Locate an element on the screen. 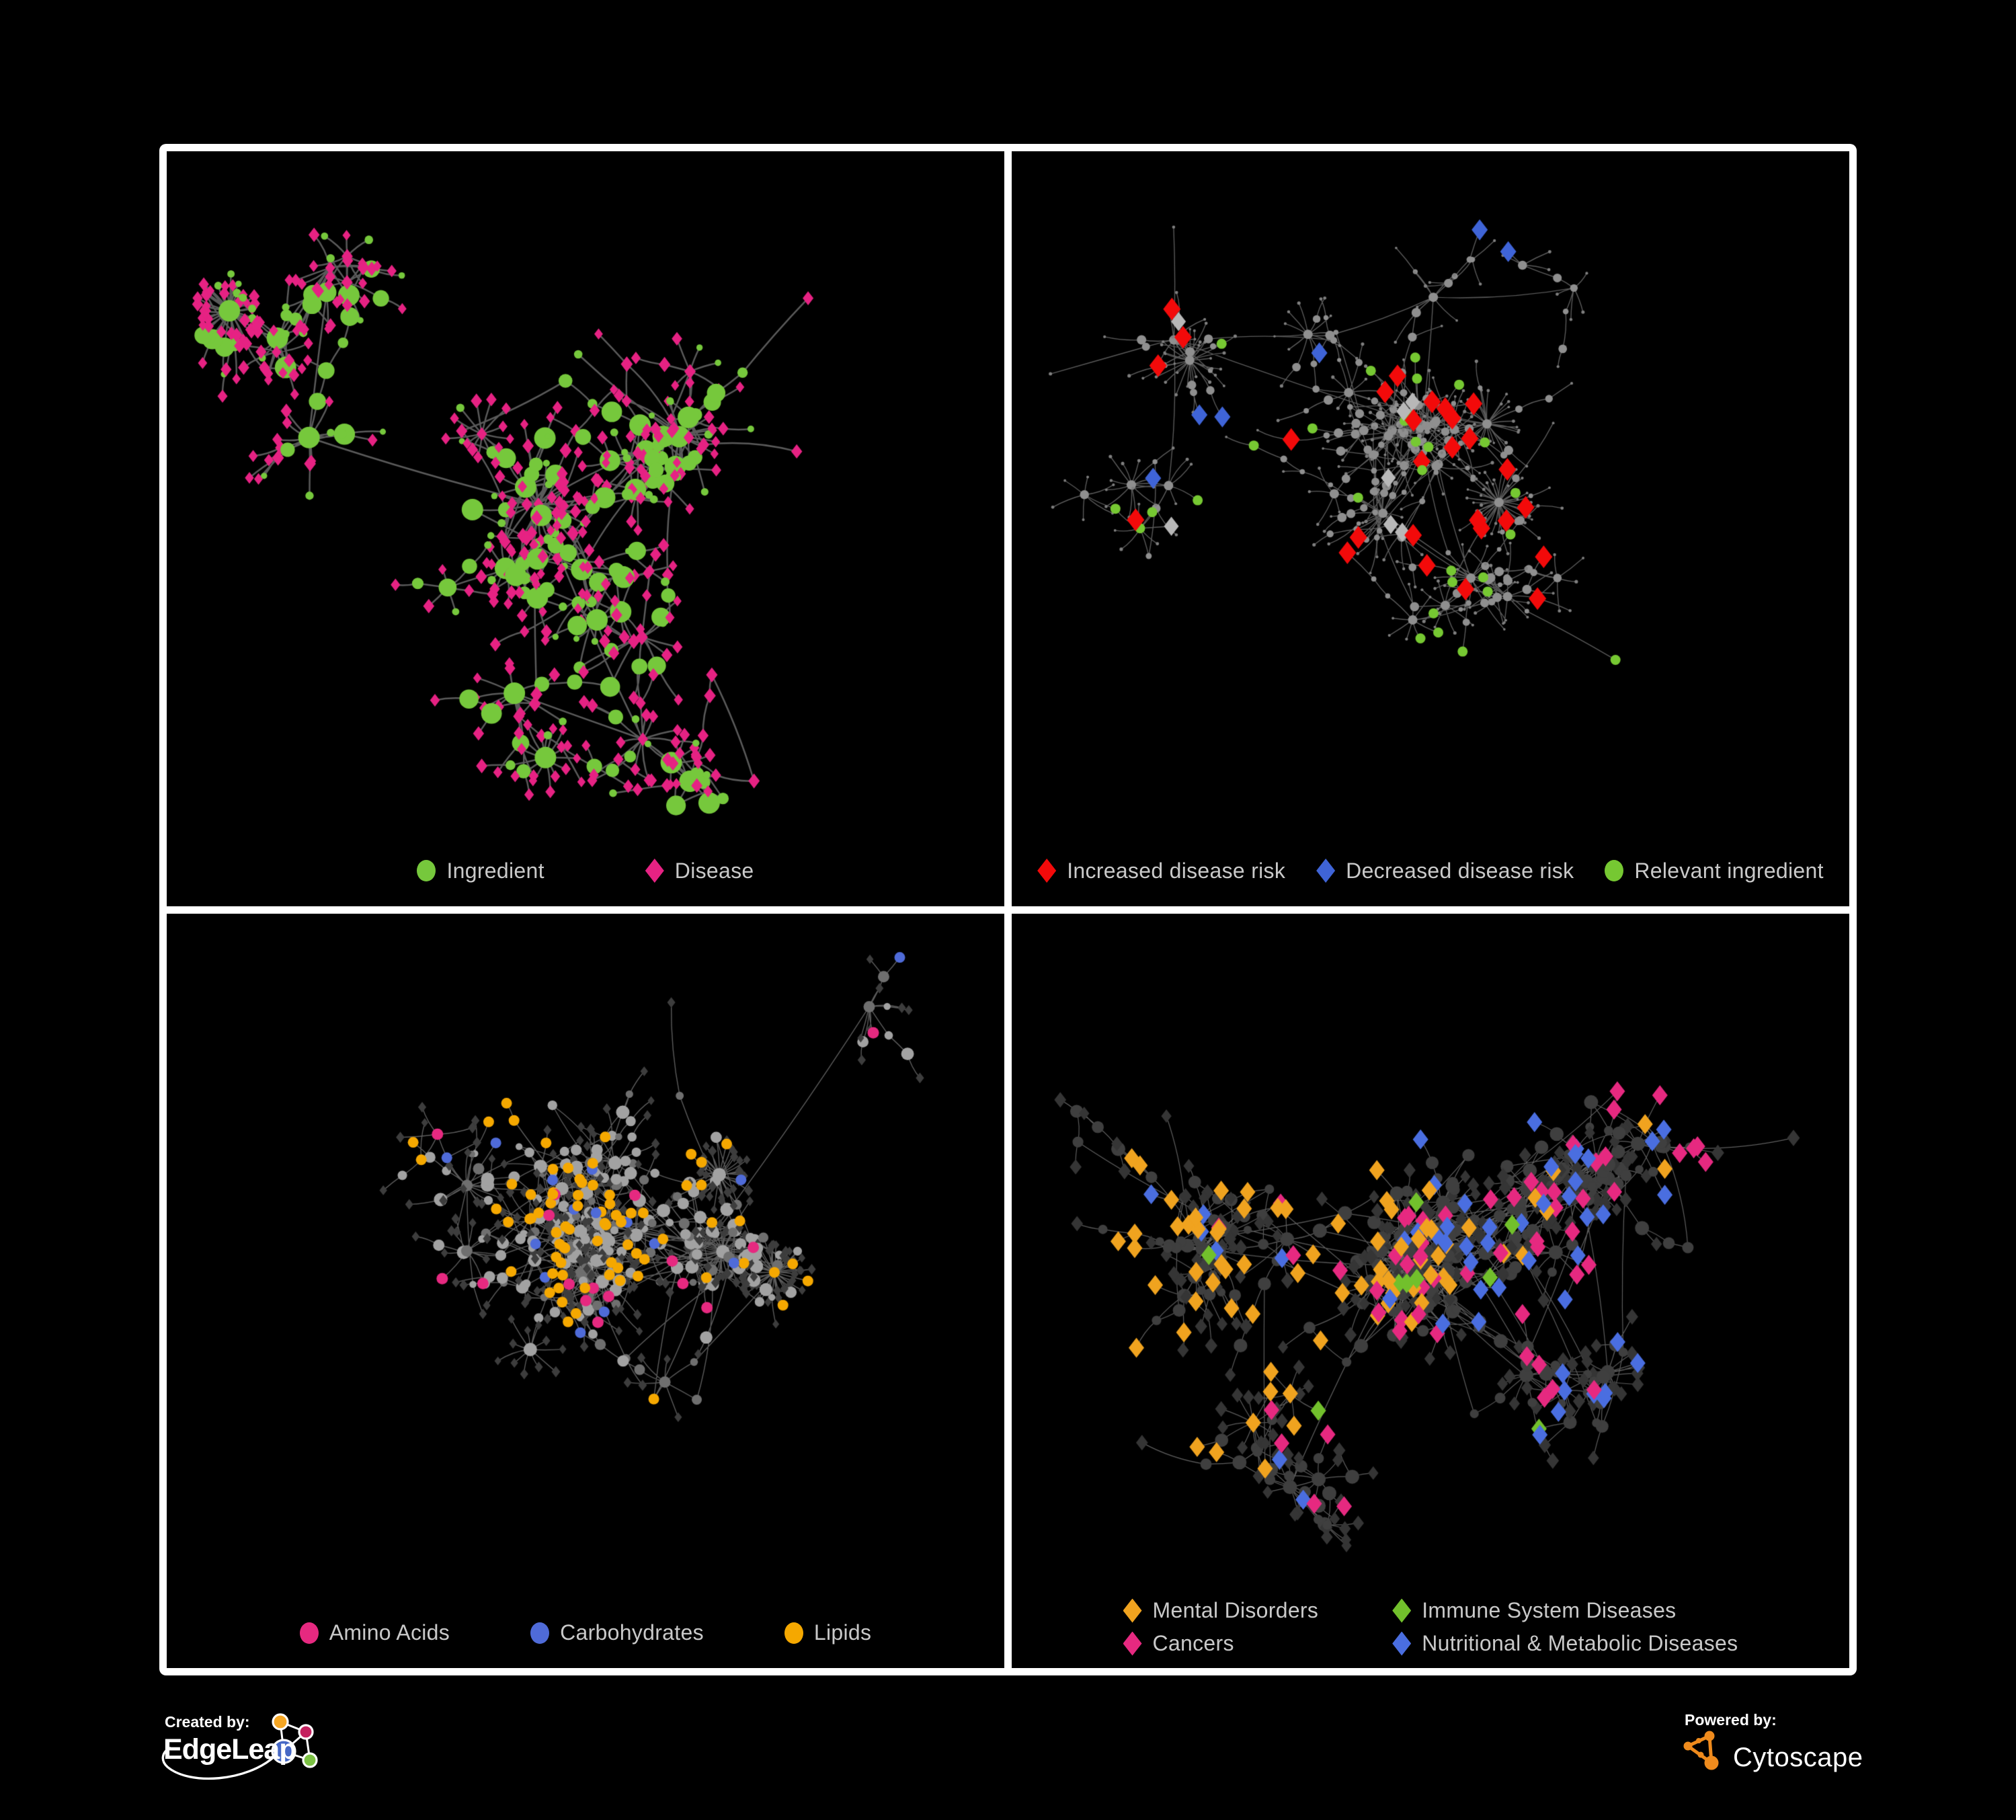 The width and height of the screenshot is (2016, 1820). legend-item-immune-diseases: Immune System Diseases is located at coordinates (1565, 1610).